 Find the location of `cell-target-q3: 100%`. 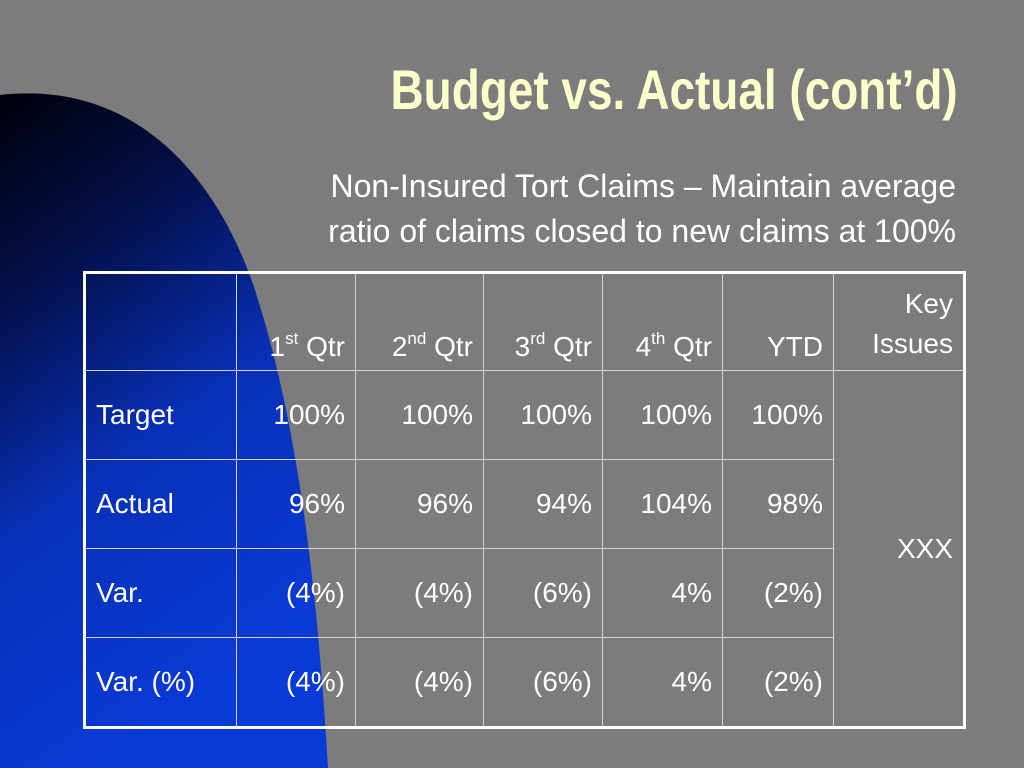

cell-target-q3: 100% is located at coordinates (543, 415).